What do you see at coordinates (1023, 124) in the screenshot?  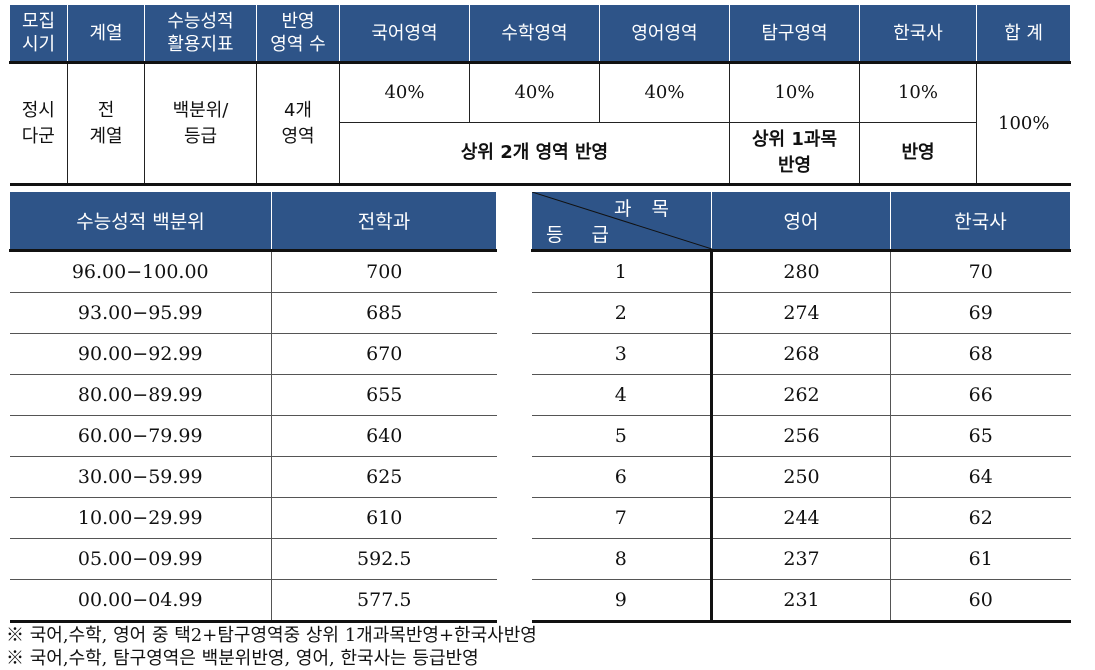 I see `pct-total: 100%` at bounding box center [1023, 124].